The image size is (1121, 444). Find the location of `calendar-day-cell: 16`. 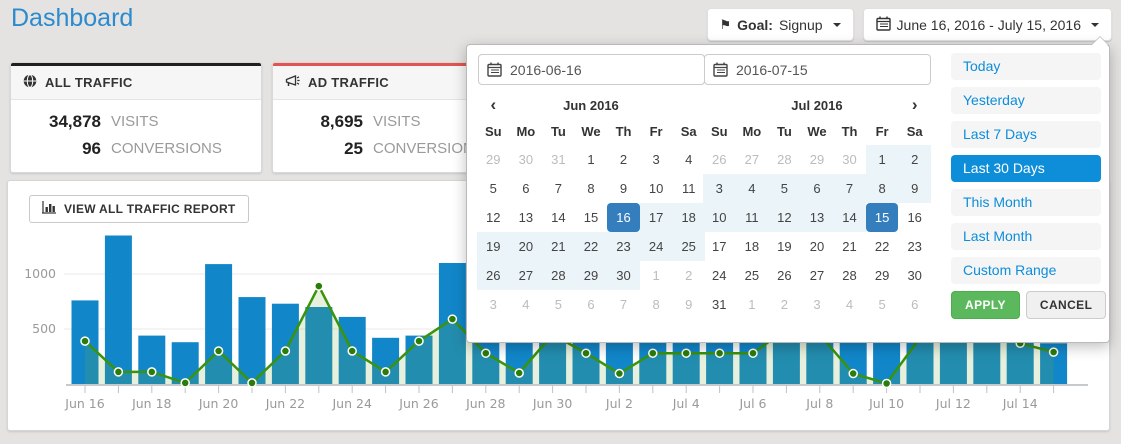

calendar-day-cell: 16 is located at coordinates (914, 217).